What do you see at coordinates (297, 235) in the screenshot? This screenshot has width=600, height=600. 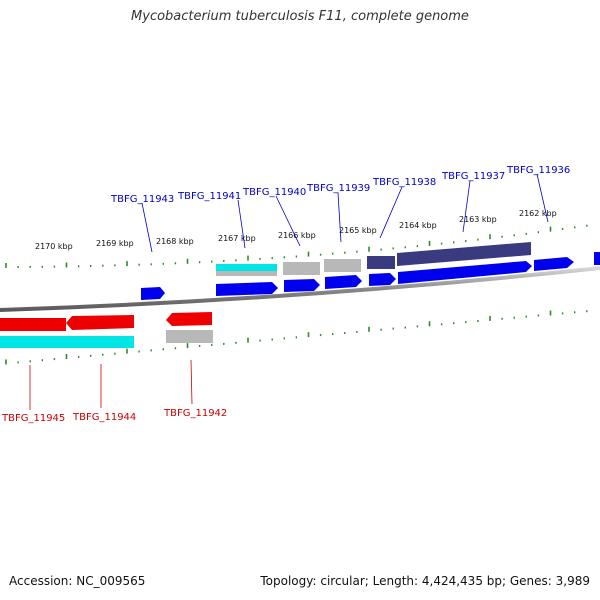 I see `position-label: 2166 kbp` at bounding box center [297, 235].